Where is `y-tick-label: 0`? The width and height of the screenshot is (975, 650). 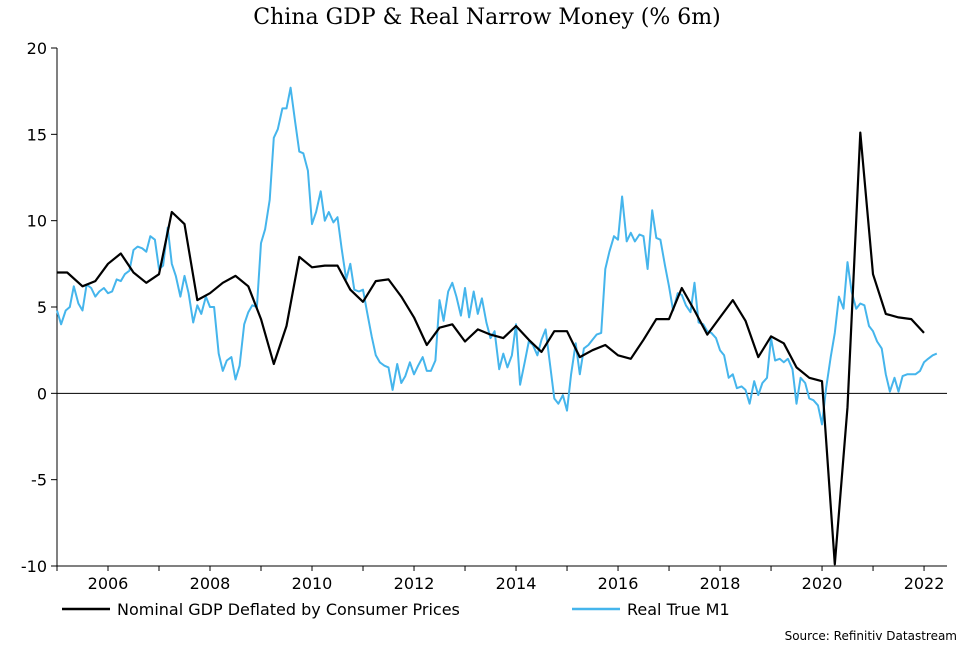
y-tick-label: 0 is located at coordinates (42, 393).